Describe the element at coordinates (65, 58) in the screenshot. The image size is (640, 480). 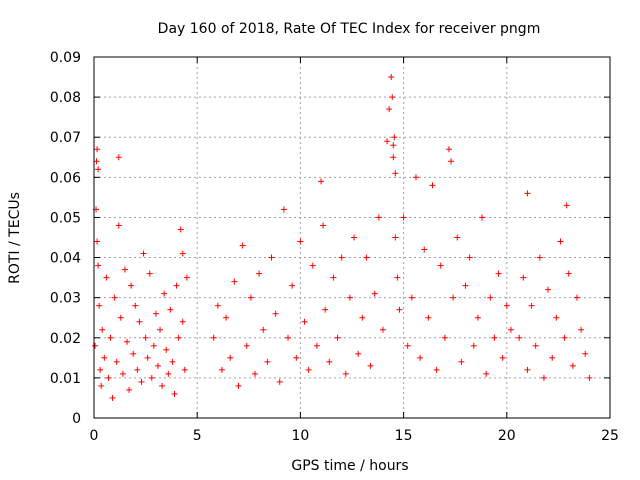
I see `y-tick-label: 0.09` at that location.